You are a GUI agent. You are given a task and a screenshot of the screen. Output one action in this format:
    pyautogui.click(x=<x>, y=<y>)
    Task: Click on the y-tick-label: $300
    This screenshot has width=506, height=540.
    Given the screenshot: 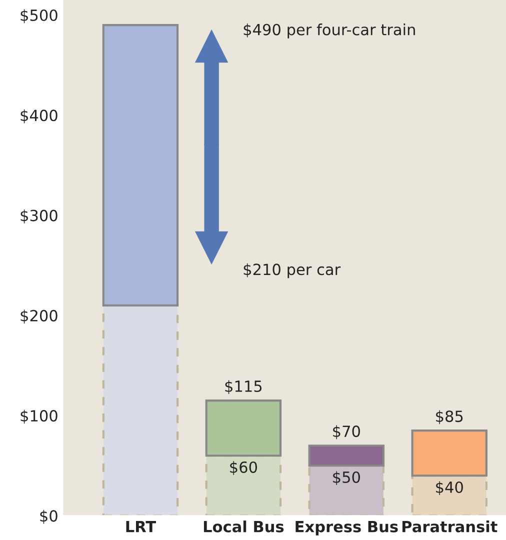 What is the action you would take?
    pyautogui.click(x=39, y=216)
    